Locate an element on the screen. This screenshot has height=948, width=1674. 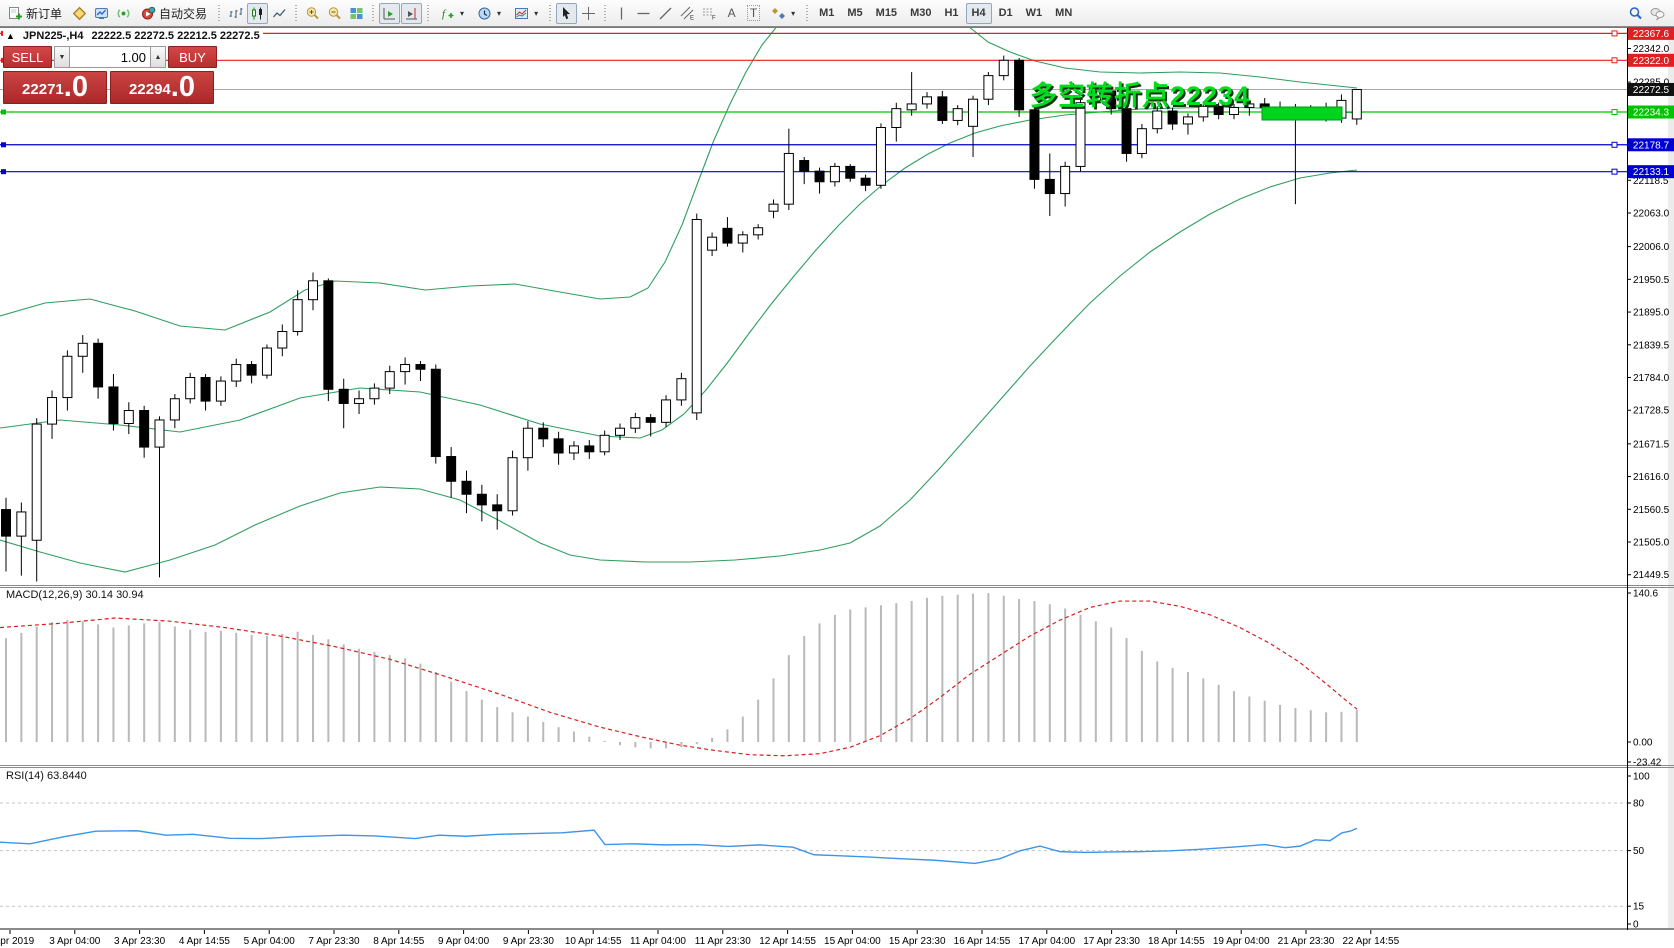
new-order-button: 新订单 is located at coordinates (35, 13).